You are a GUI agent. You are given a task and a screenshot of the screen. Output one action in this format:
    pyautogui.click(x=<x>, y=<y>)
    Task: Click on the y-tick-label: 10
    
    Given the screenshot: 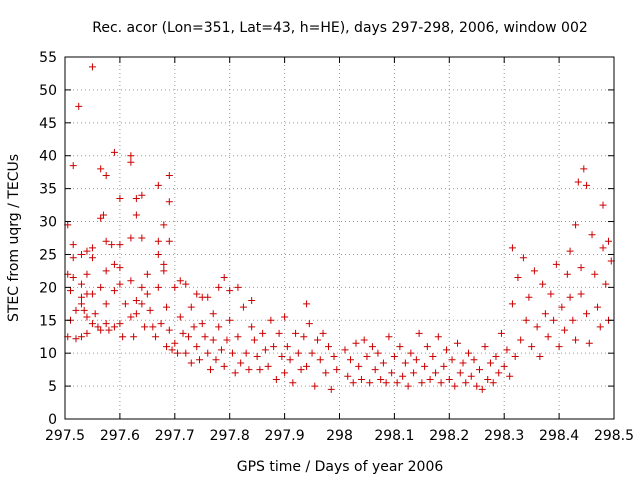 What is the action you would take?
    pyautogui.click(x=48, y=354)
    